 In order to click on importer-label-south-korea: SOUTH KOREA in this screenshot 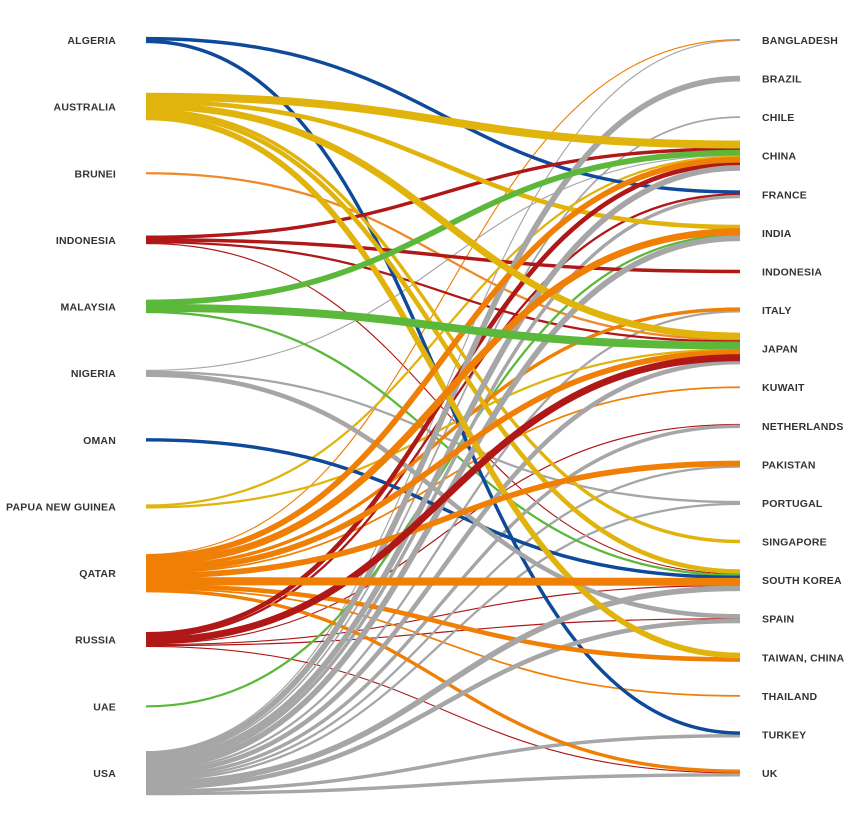, I will do `click(802, 581)`.